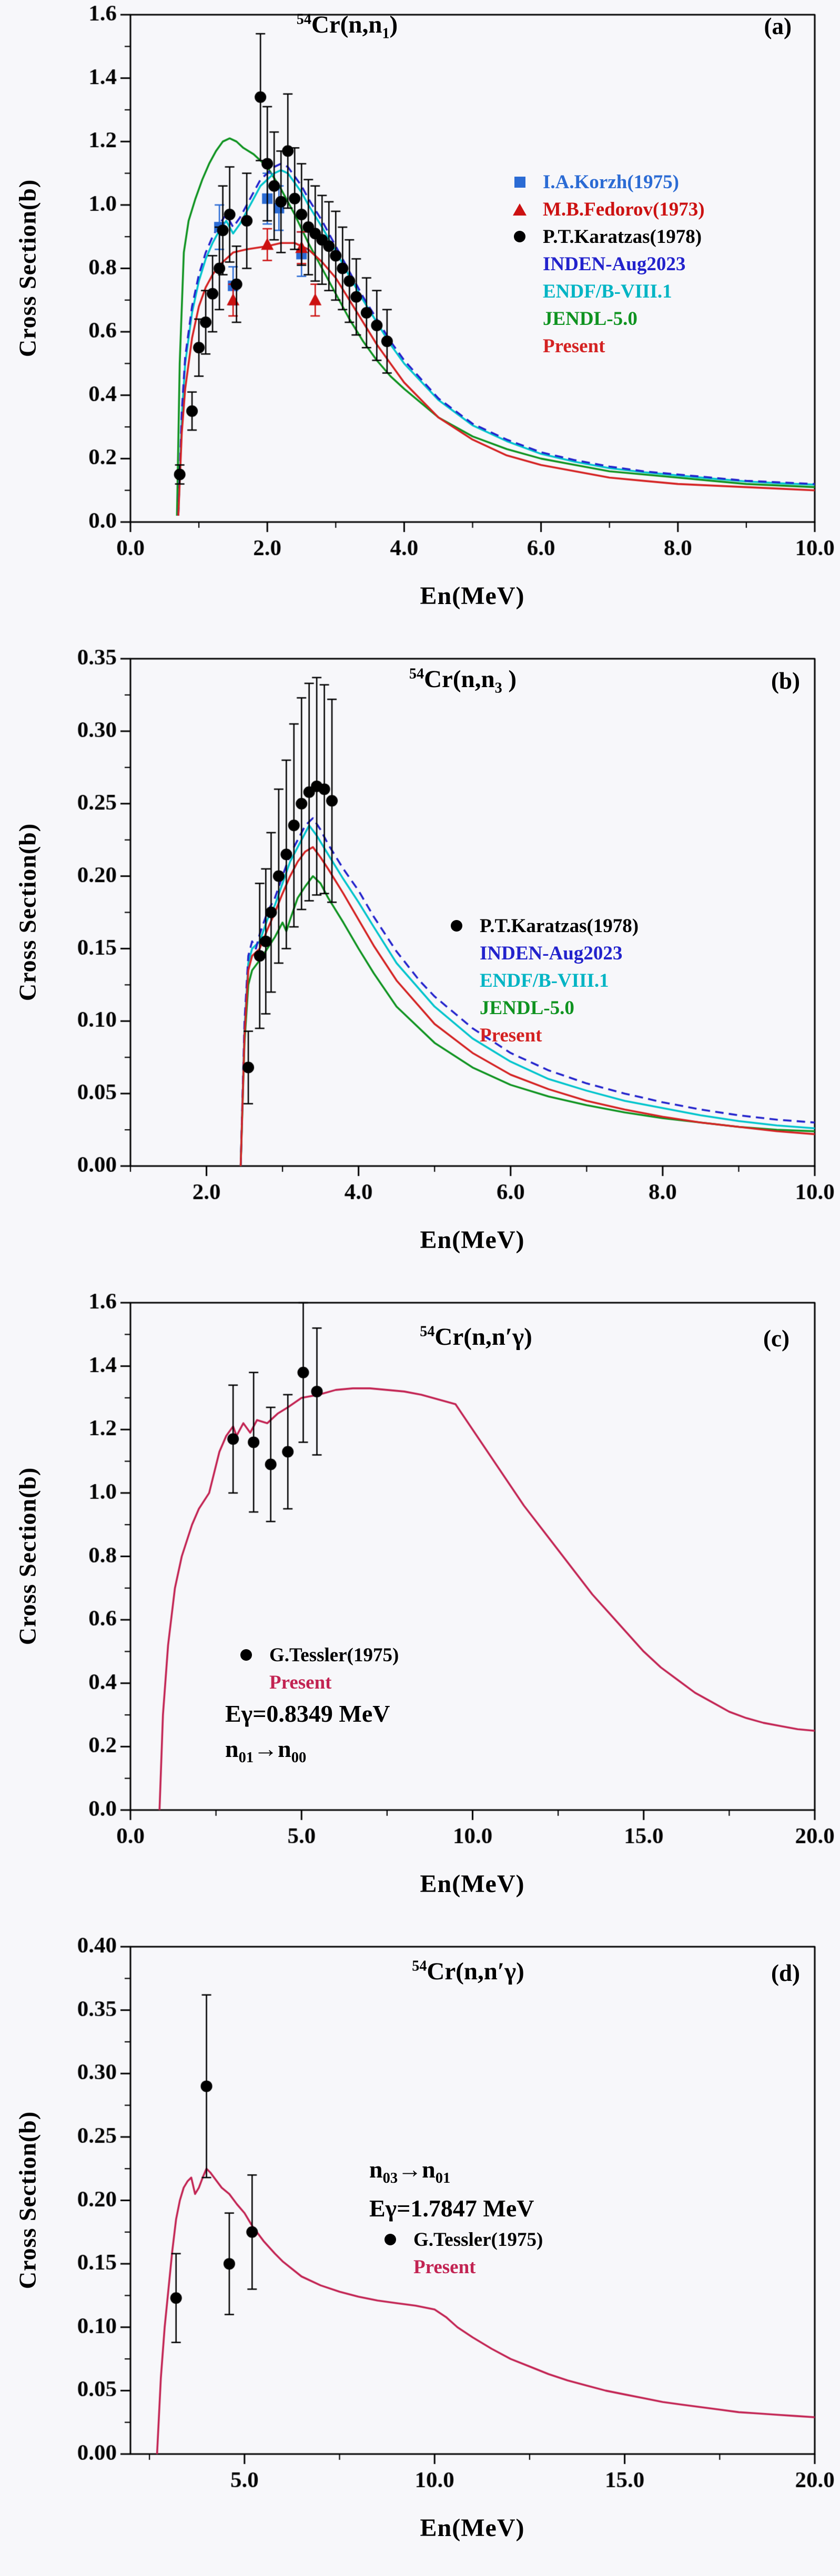 The width and height of the screenshot is (840, 2576). I want to click on chart-title: 54Cr(n,n1), so click(347, 26).